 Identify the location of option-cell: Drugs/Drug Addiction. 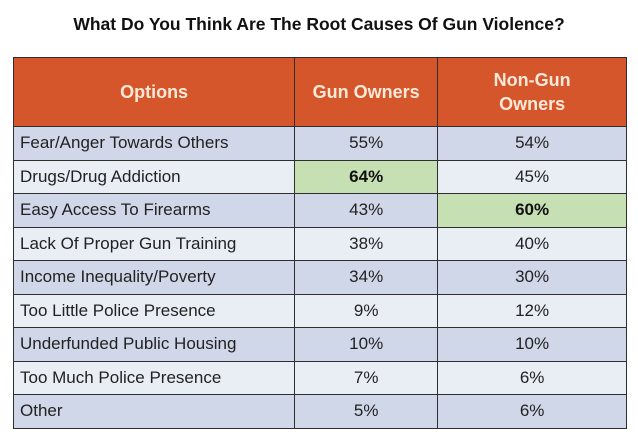
(154, 176).